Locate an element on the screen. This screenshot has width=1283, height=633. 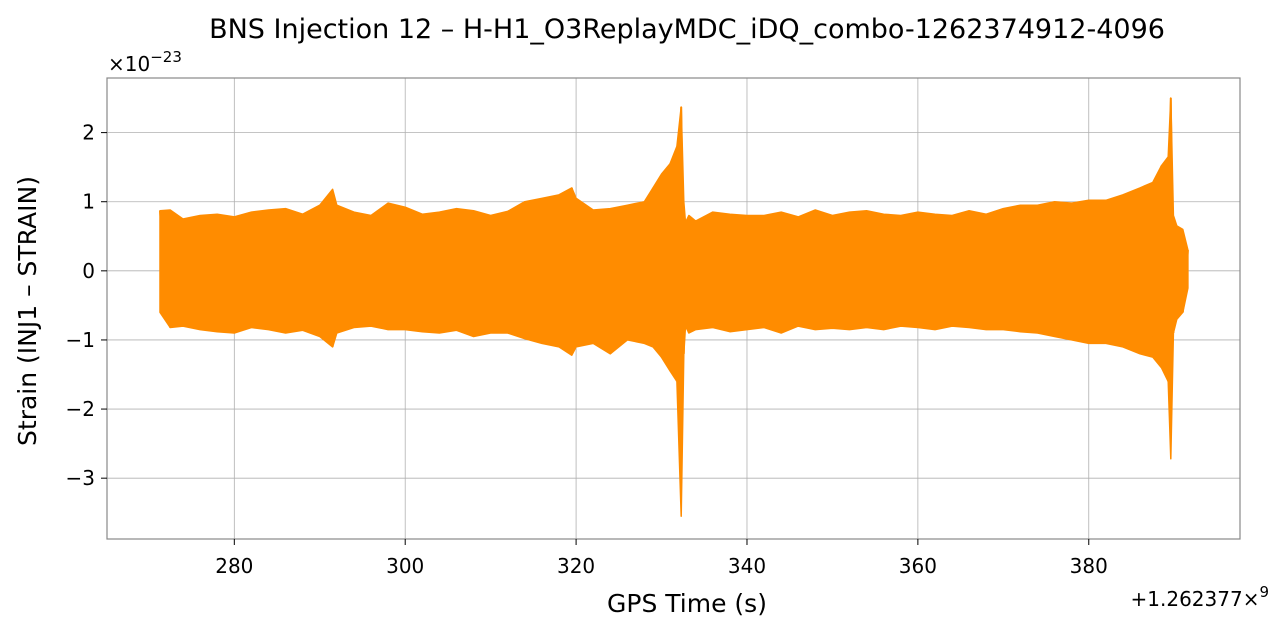
y-tick-label: −2 is located at coordinates (80, 409).